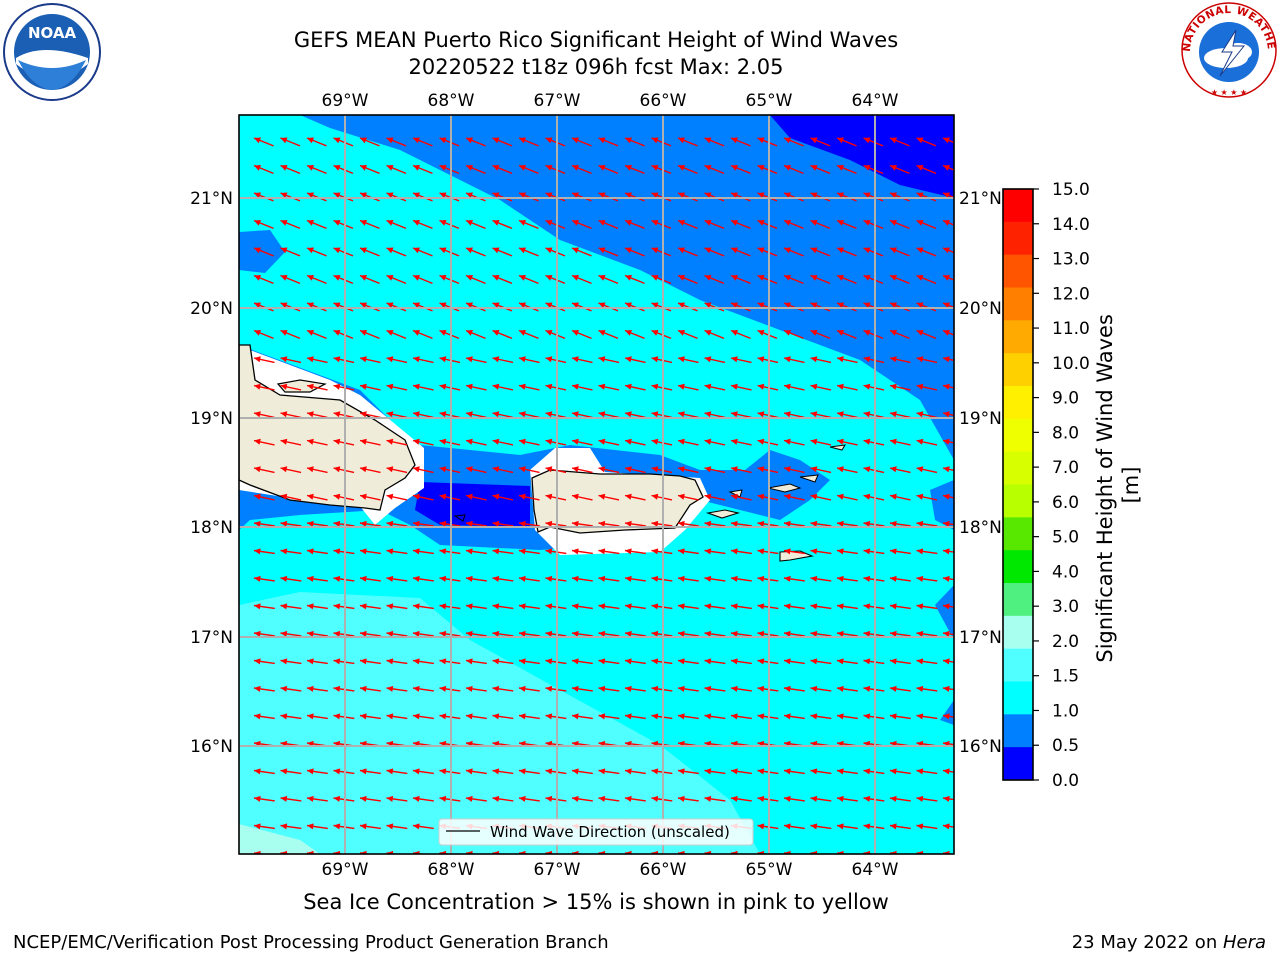 Image resolution: width=1280 pixels, height=960 pixels. I want to click on svg-text: 69°W, so click(345, 870).